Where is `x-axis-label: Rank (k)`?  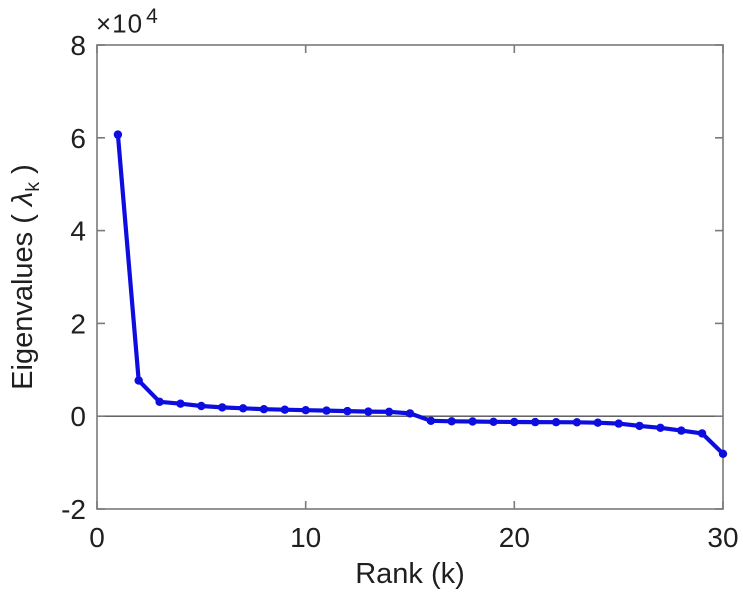 x-axis-label: Rank (k) is located at coordinates (410, 574).